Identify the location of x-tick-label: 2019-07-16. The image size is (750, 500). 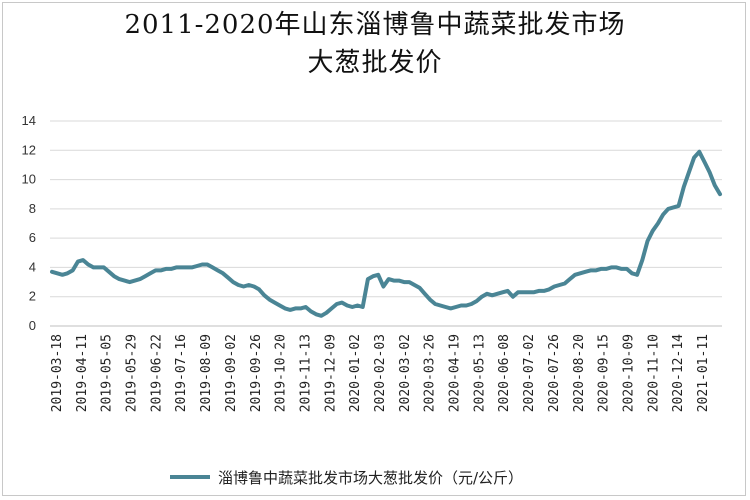
(181, 373).